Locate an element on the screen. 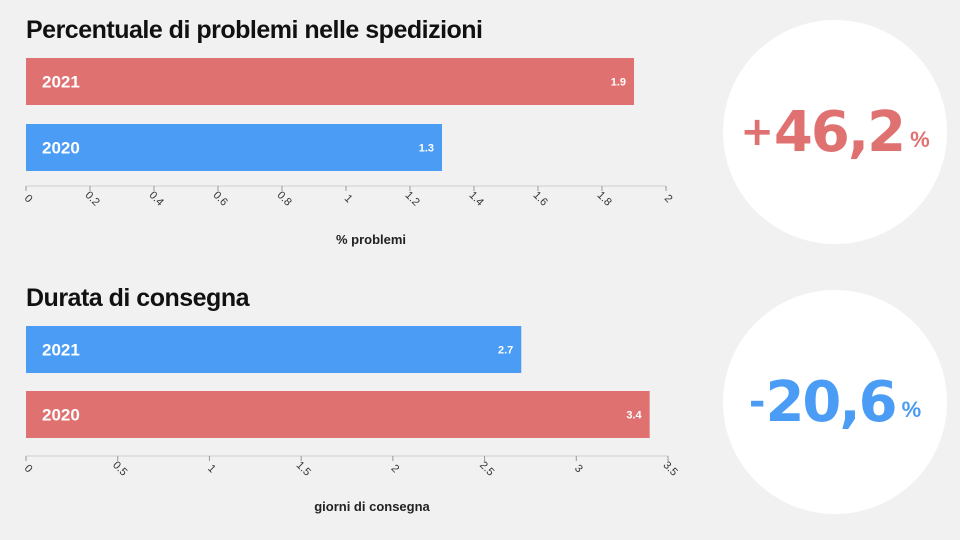  x-tick-label: 0.5 is located at coordinates (119, 468).